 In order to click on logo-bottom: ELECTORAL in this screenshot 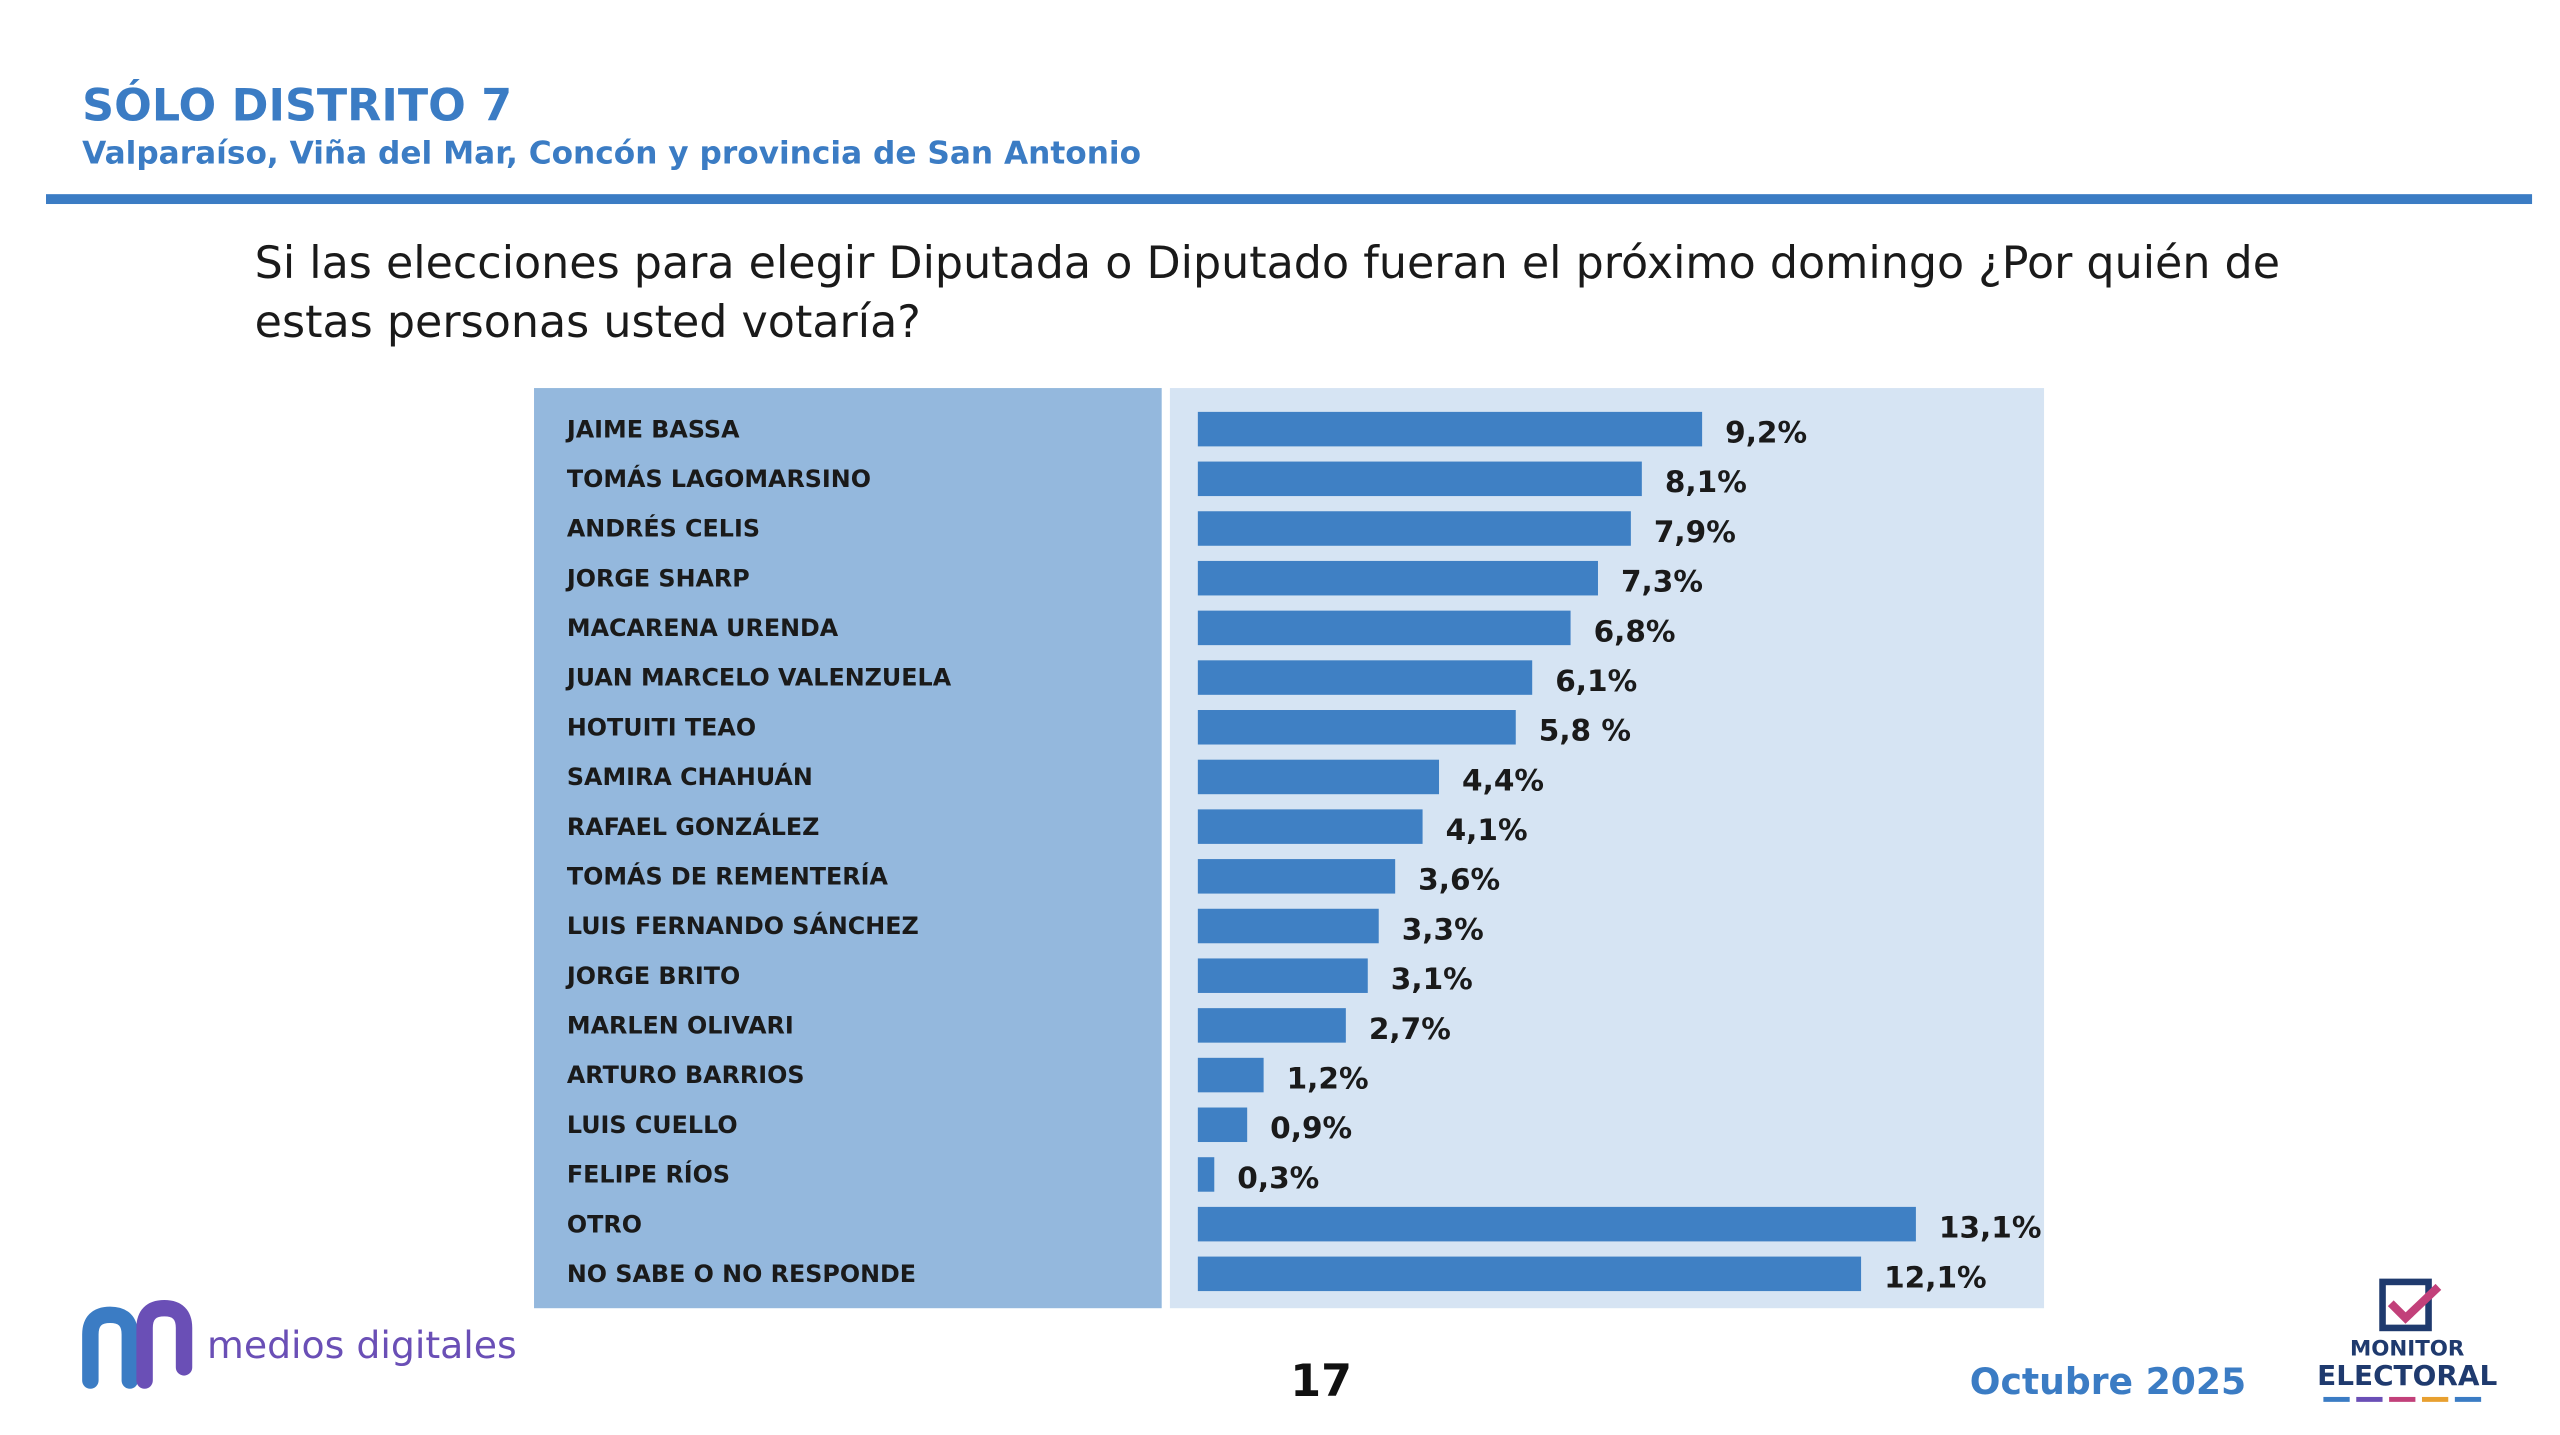, I will do `click(2407, 1375)`.